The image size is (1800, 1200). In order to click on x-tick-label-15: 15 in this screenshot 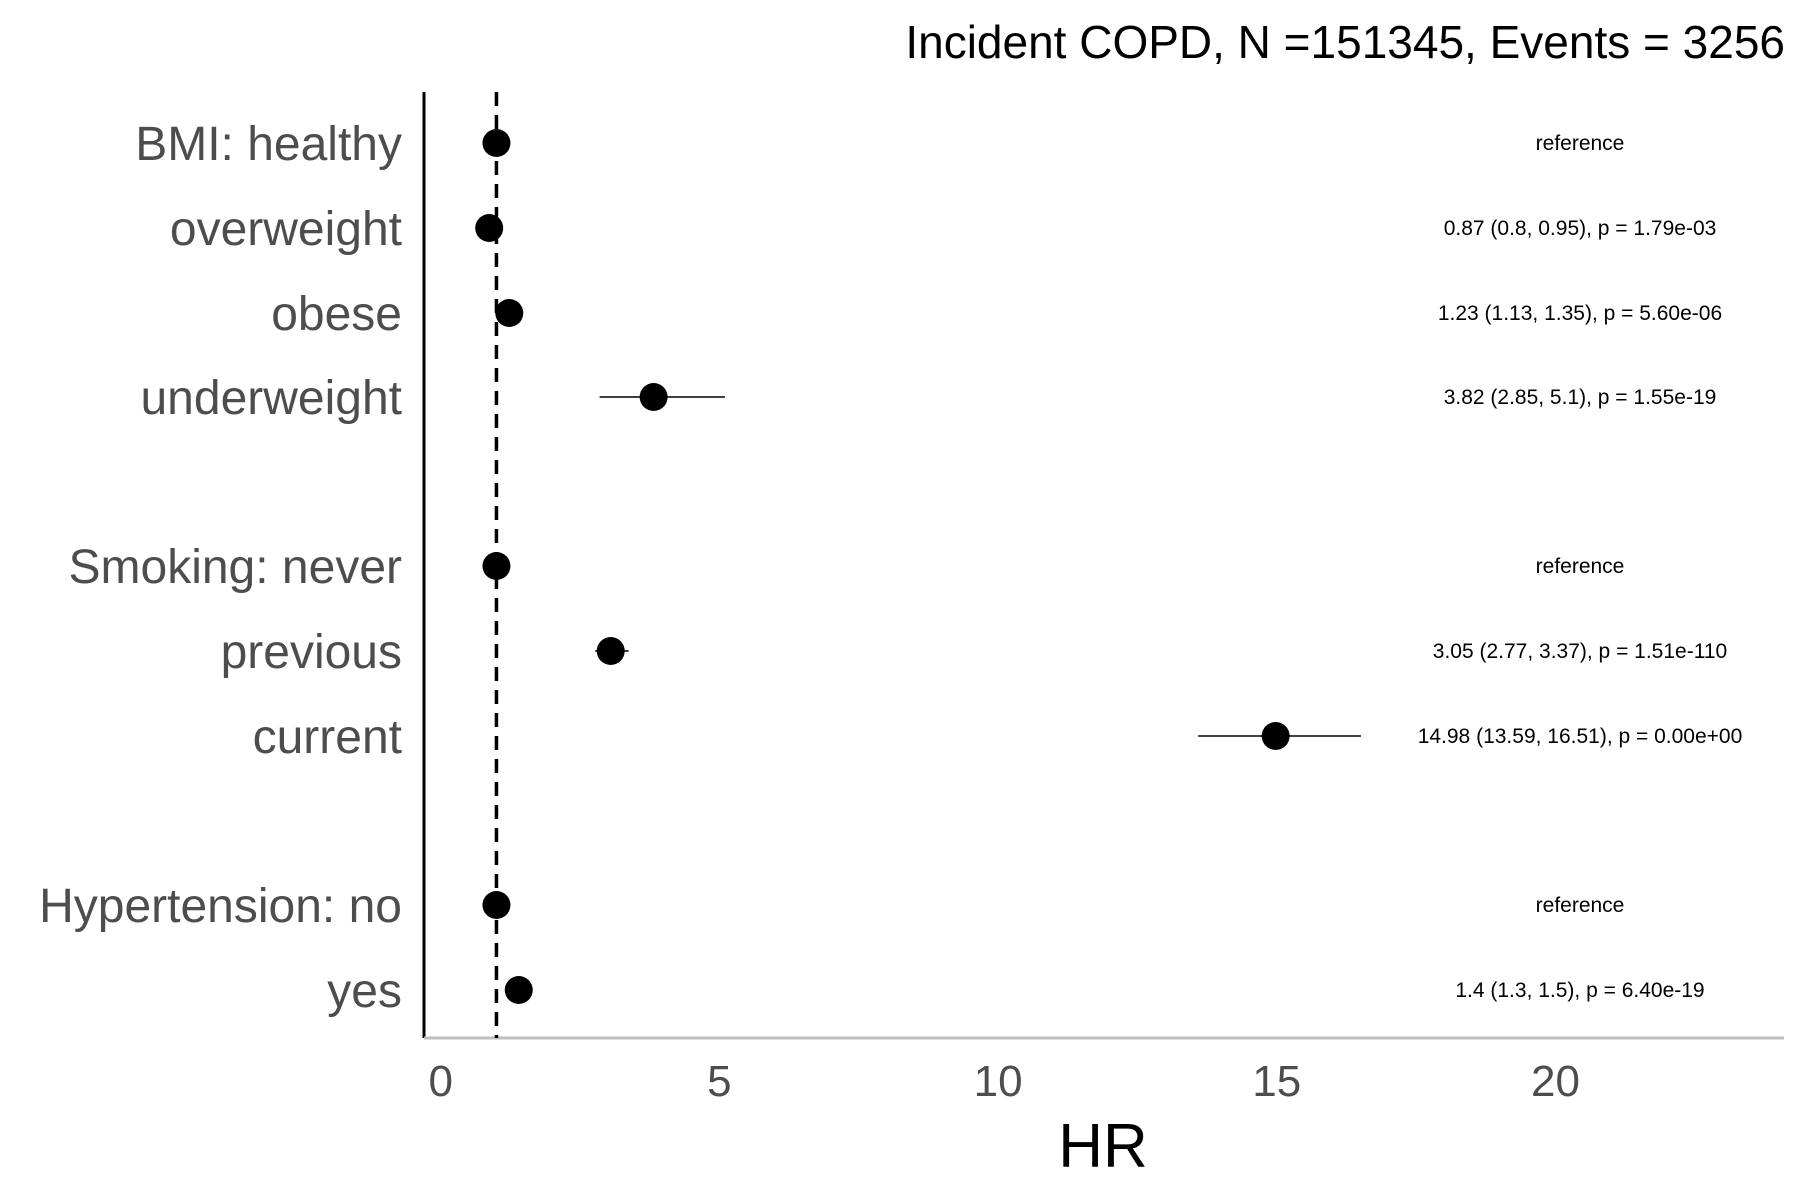, I will do `click(1276, 1081)`.